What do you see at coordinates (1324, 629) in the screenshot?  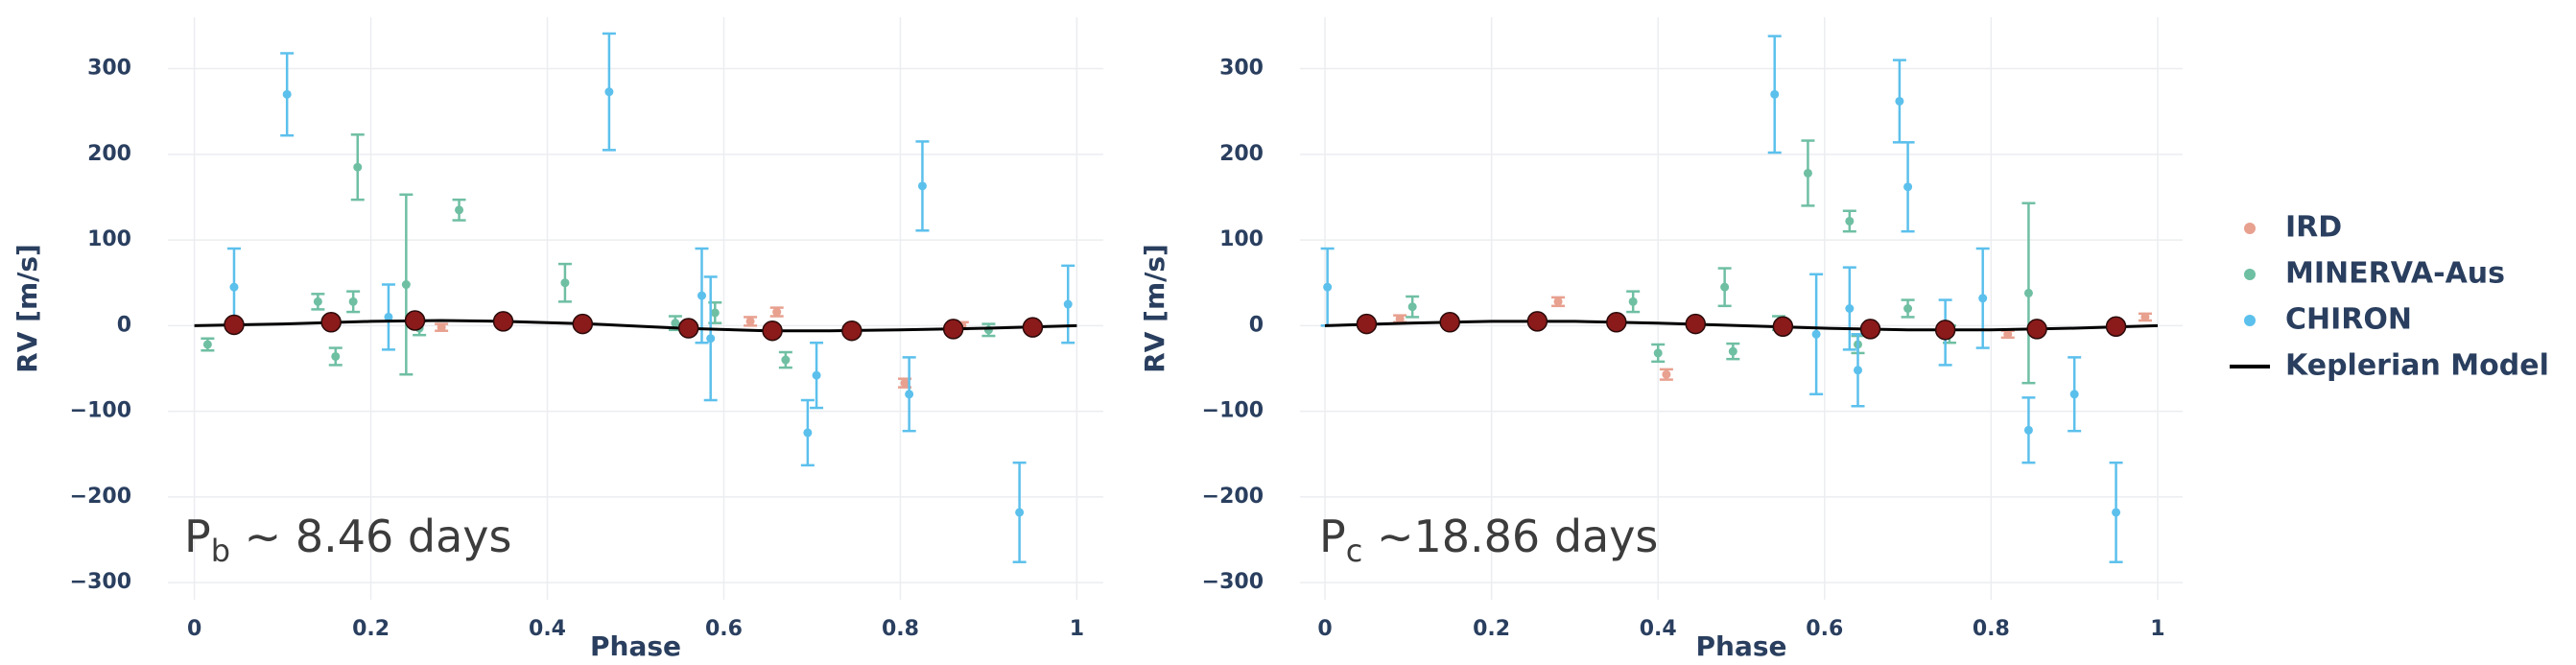 I see `x-tick-label: 0` at bounding box center [1324, 629].